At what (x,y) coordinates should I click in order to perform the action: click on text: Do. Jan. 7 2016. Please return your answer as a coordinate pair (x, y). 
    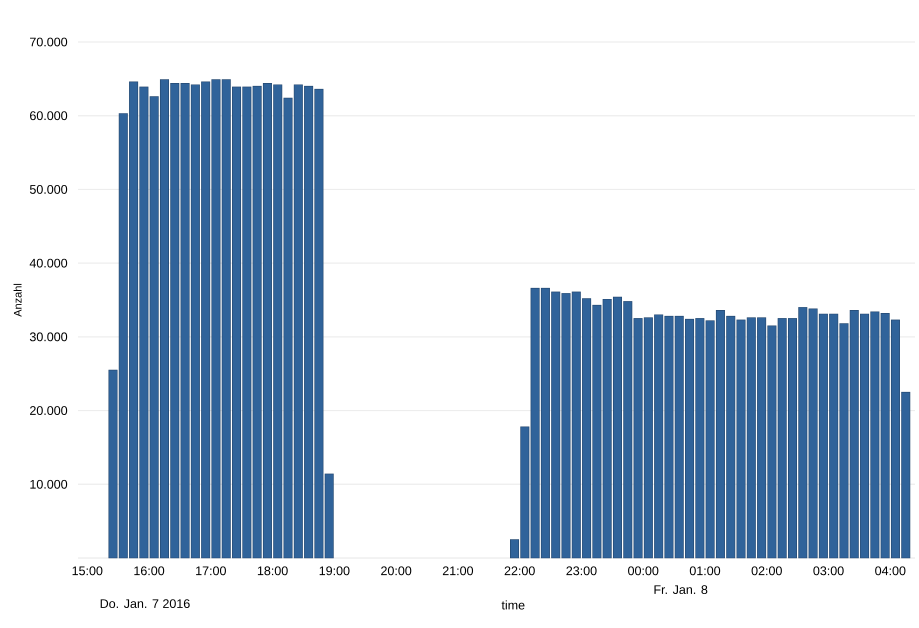
    Looking at the image, I should click on (145, 603).